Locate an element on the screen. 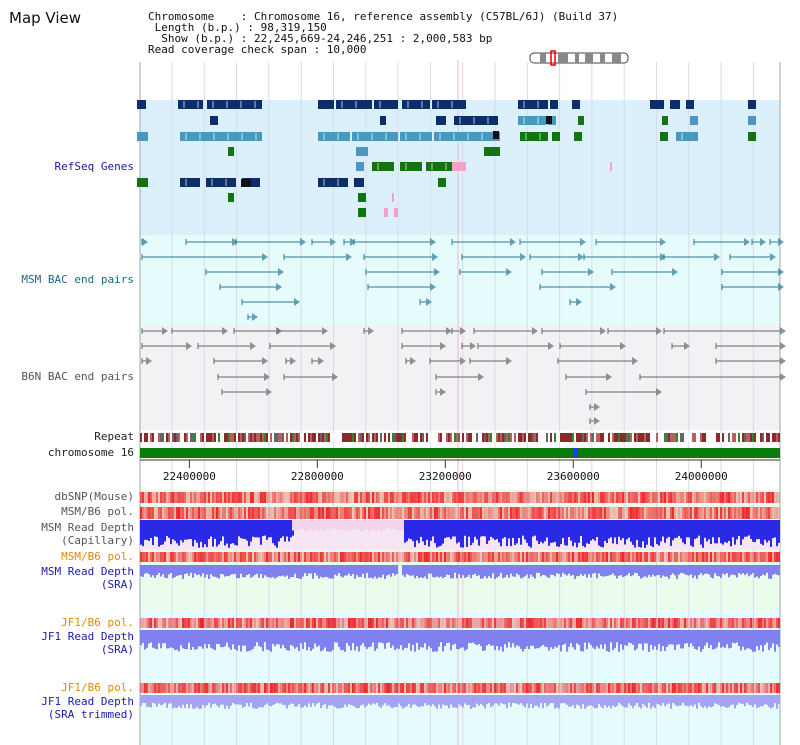  jf1-b6-pol-label: JF1/B6 pol. is located at coordinates (97, 622).